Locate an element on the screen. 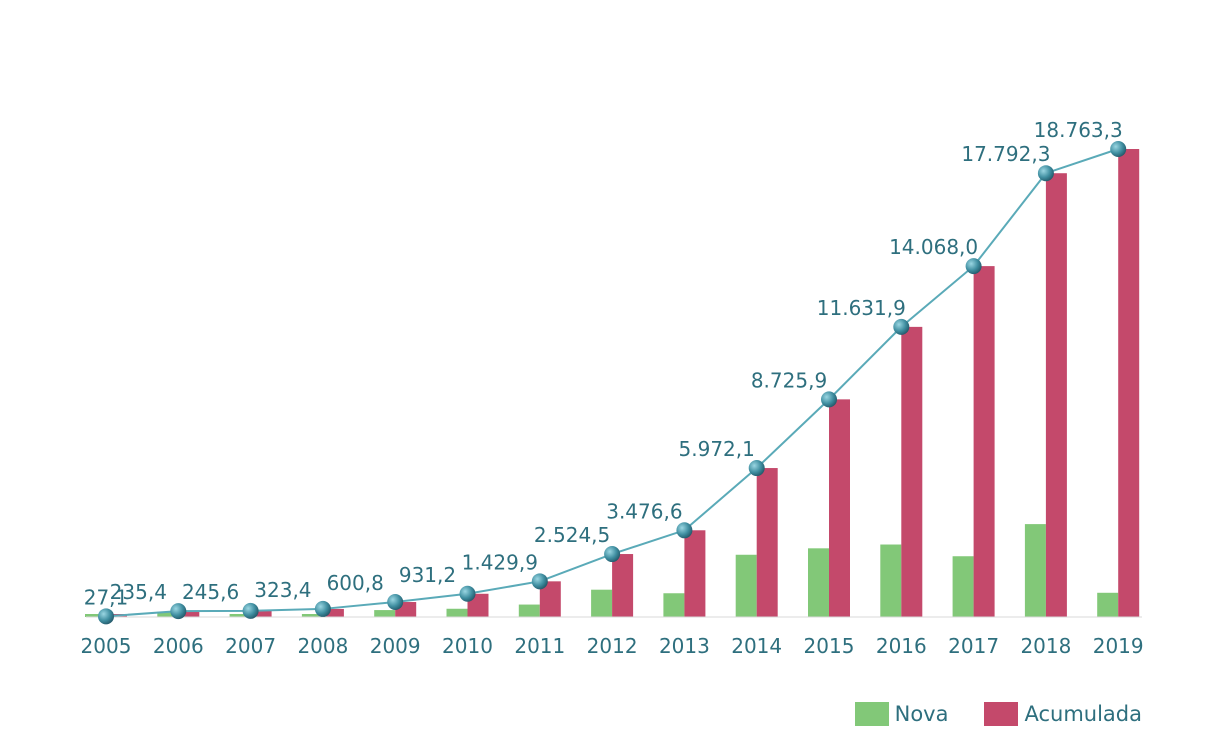 This screenshot has width=1212, height=748. data-label-2009: 600,8 is located at coordinates (355, 583).